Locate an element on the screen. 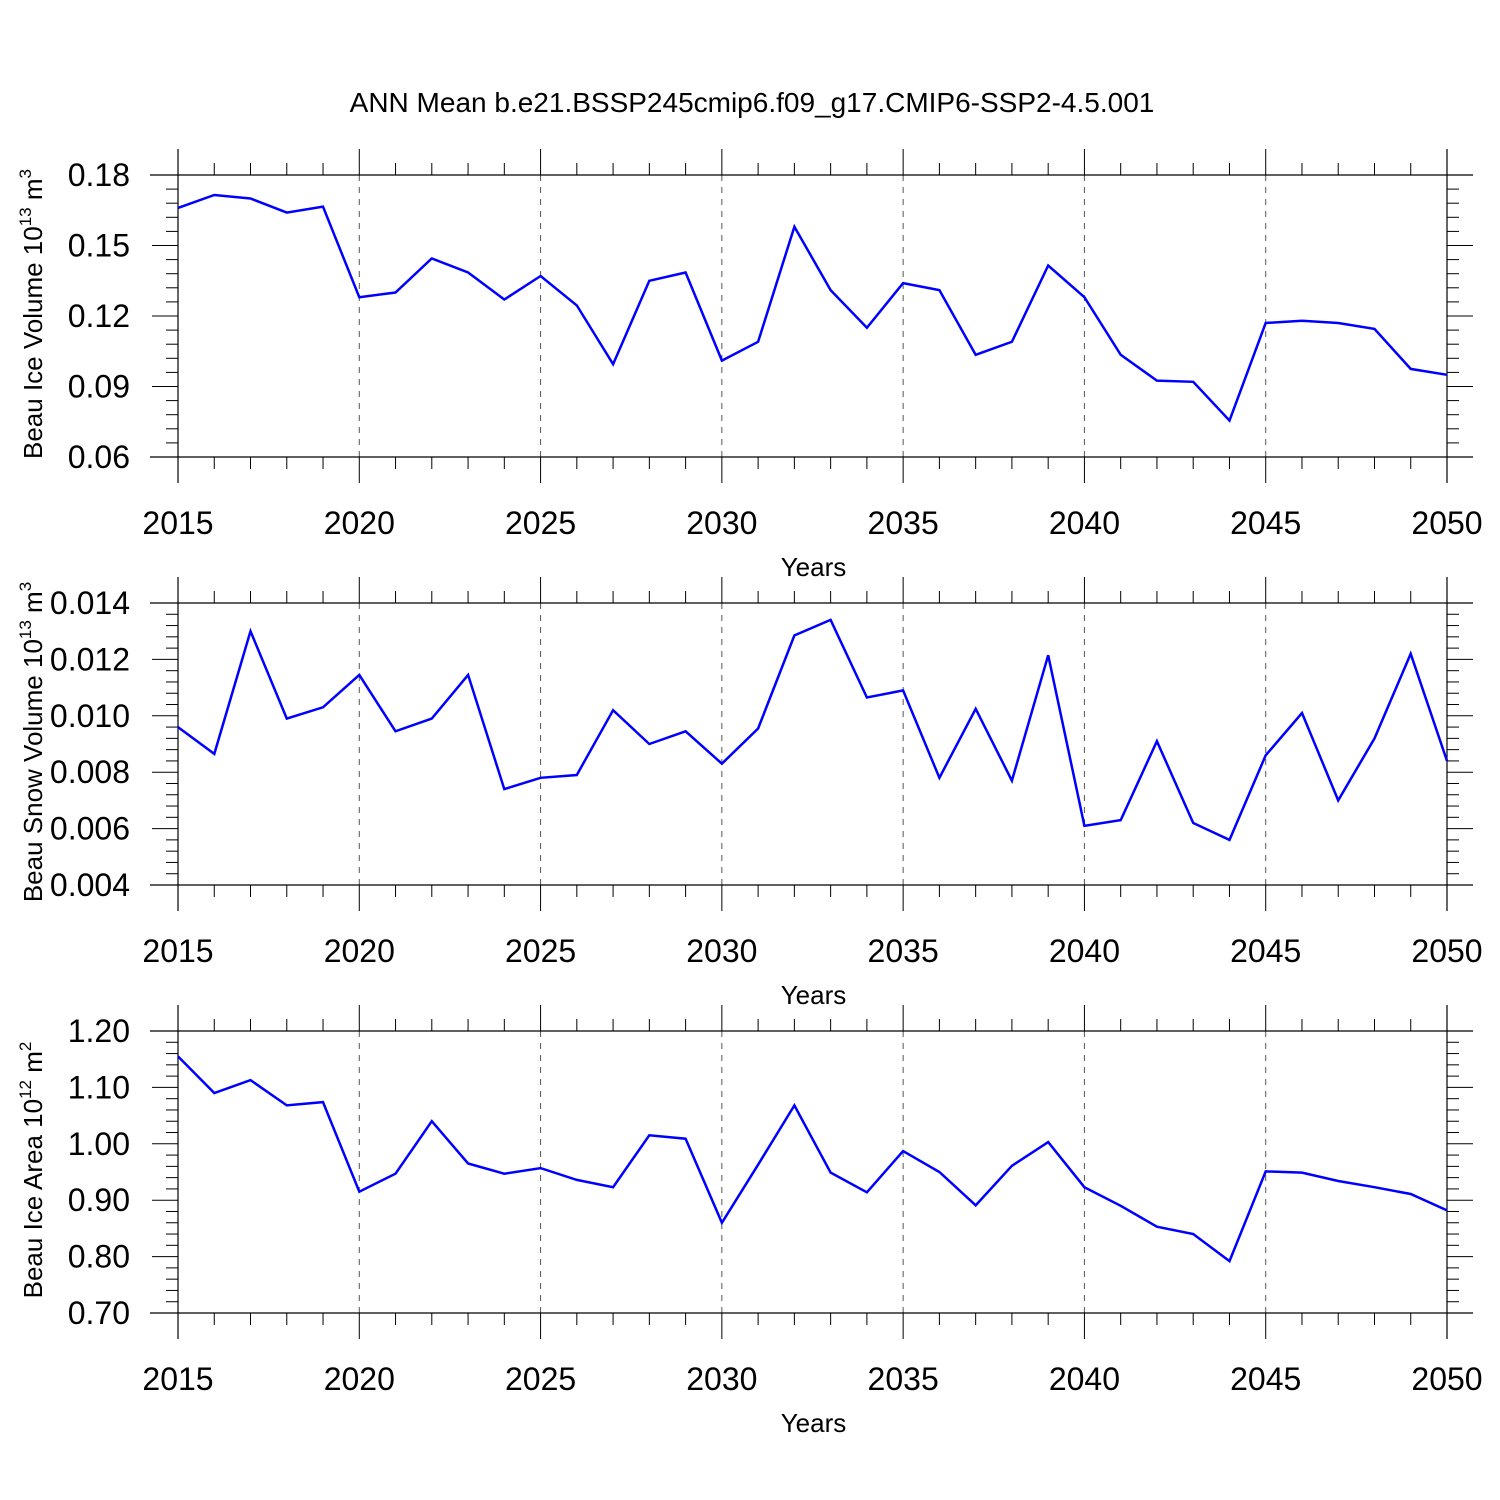  y-tick-label: 0.70 is located at coordinates (99, 1313).